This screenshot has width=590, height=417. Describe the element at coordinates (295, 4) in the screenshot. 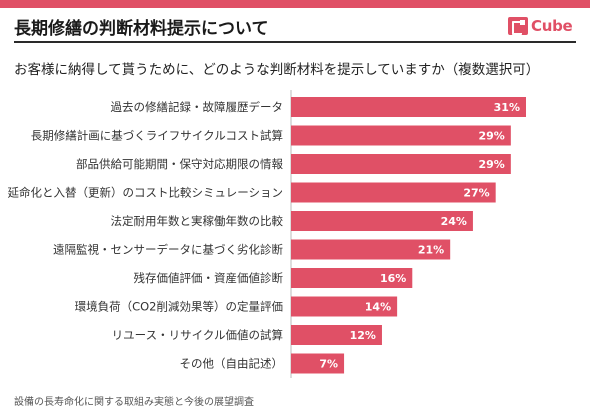

I see `top-accent-bar` at that location.